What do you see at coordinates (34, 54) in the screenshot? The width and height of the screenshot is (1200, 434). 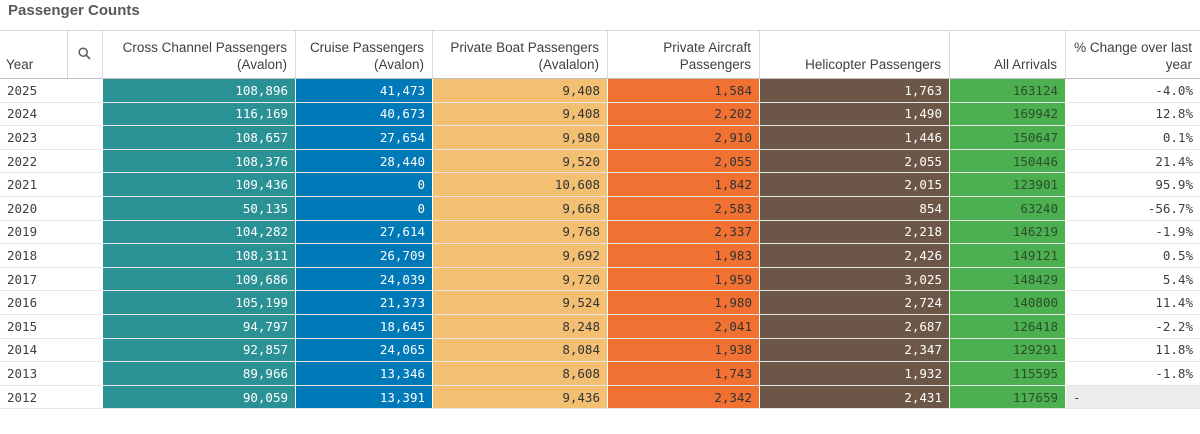 I see `column-header-year: Year` at bounding box center [34, 54].